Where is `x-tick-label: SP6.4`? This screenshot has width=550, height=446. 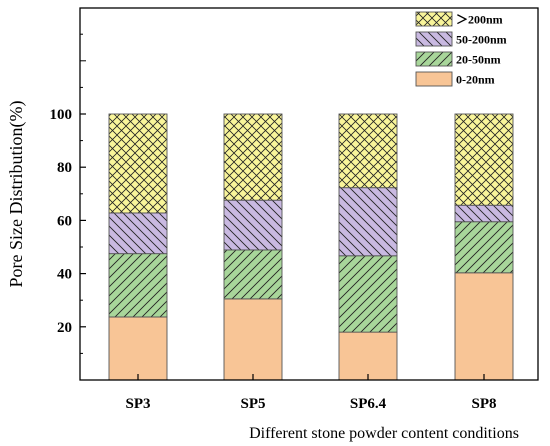
x-tick-label: SP6.4 is located at coordinates (368, 404).